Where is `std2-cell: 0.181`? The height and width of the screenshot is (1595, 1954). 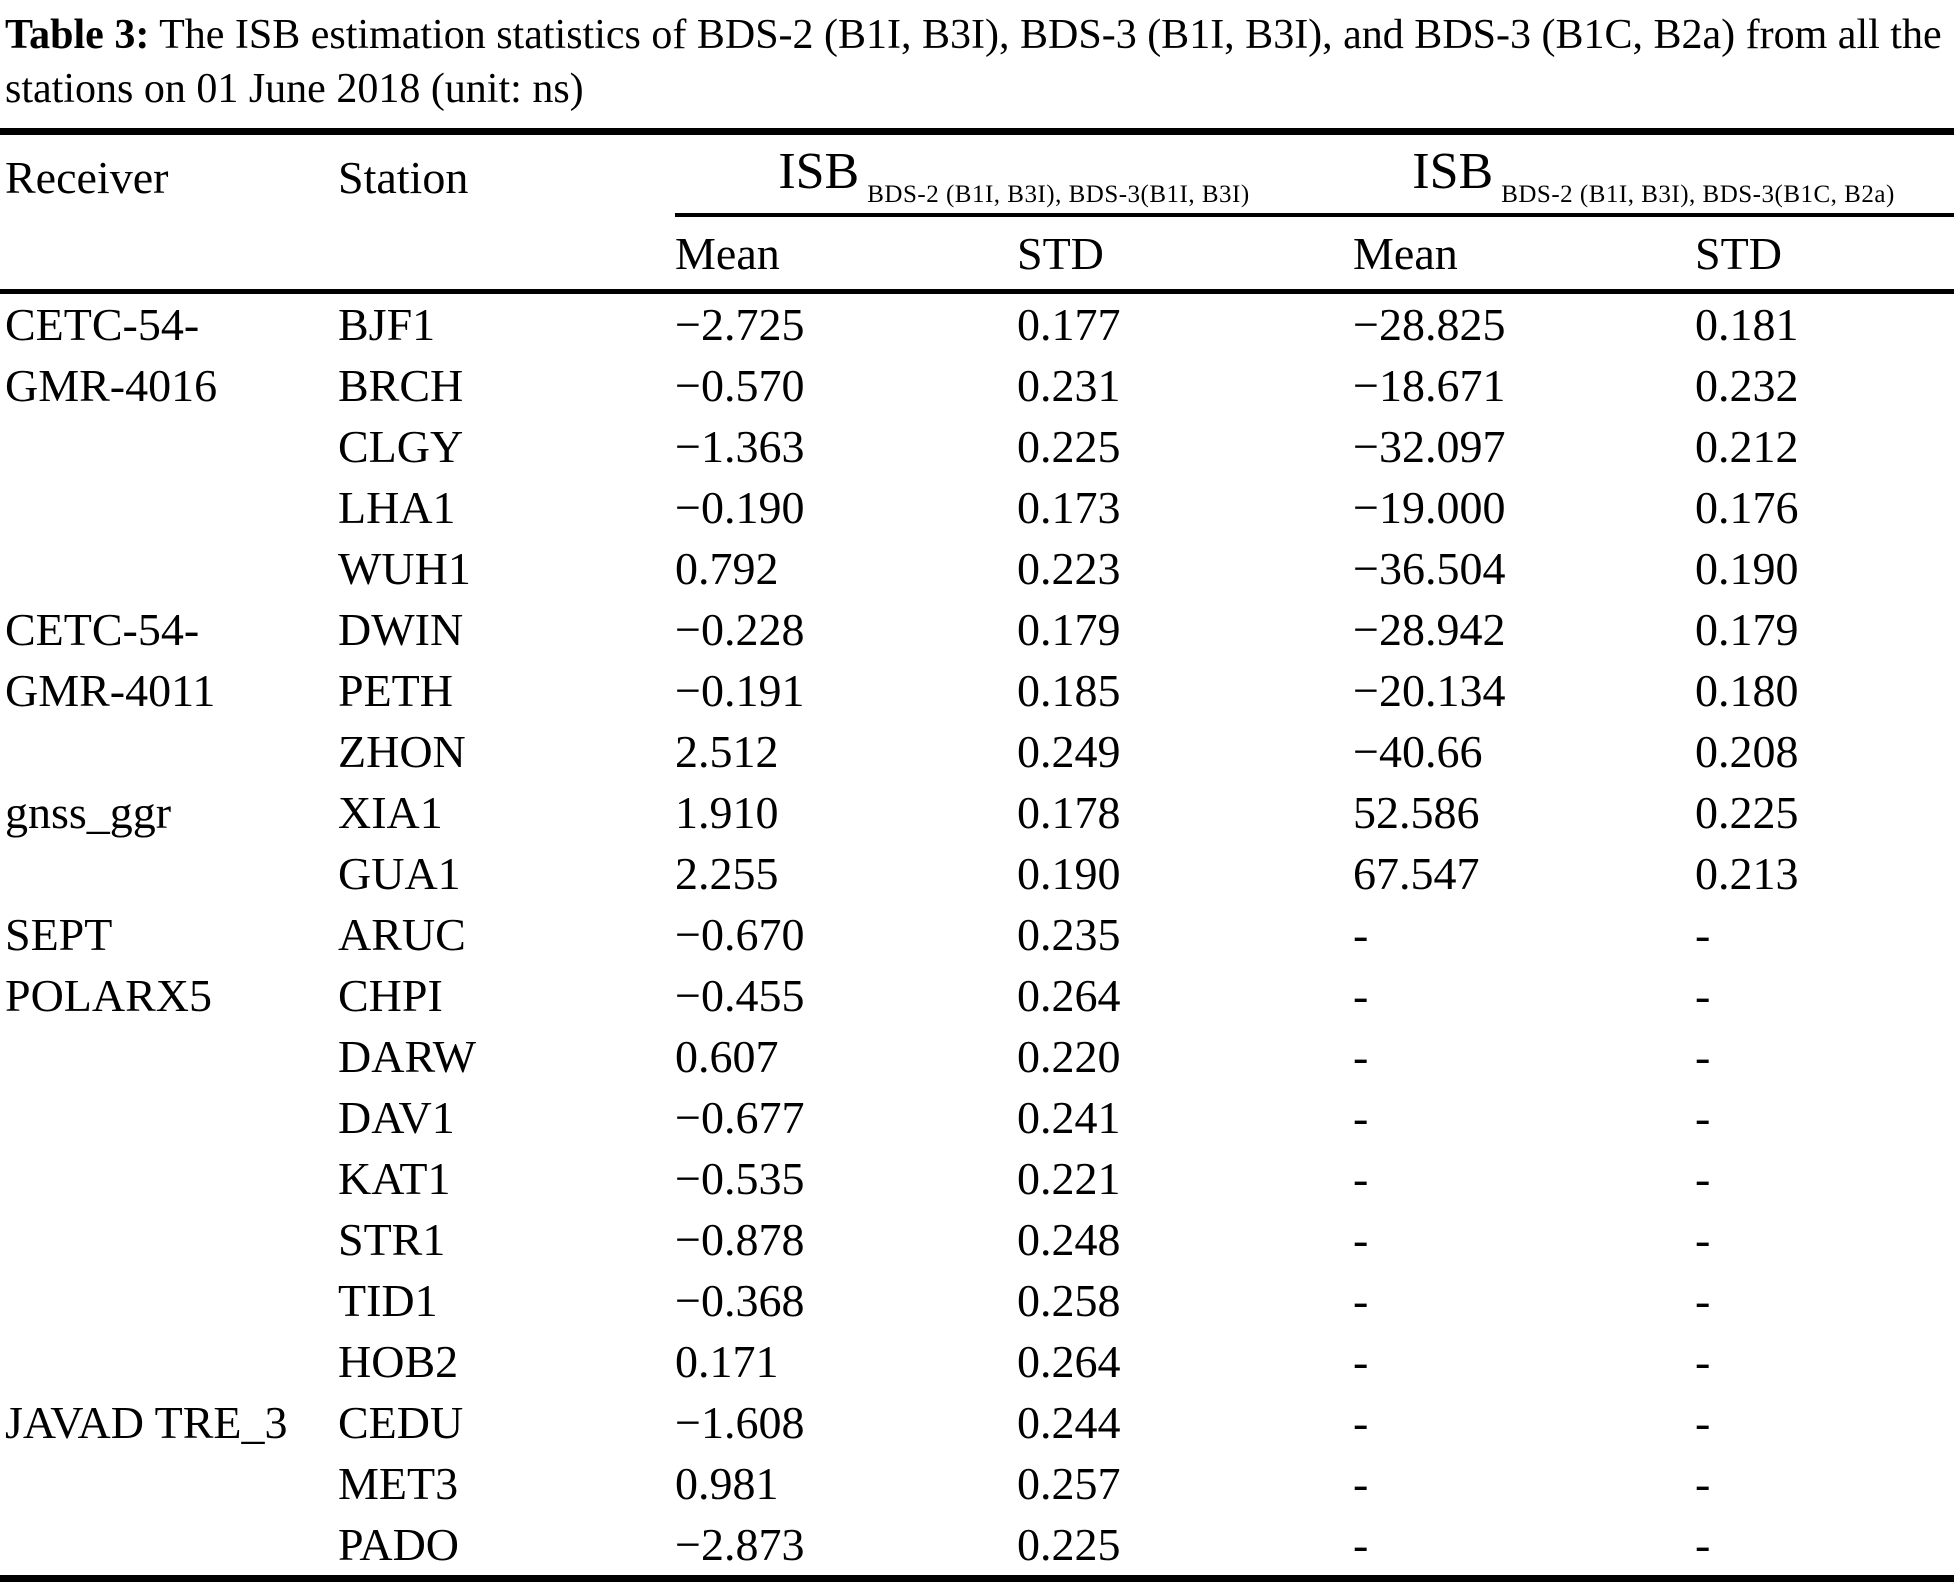 std2-cell: 0.181 is located at coordinates (1747, 324).